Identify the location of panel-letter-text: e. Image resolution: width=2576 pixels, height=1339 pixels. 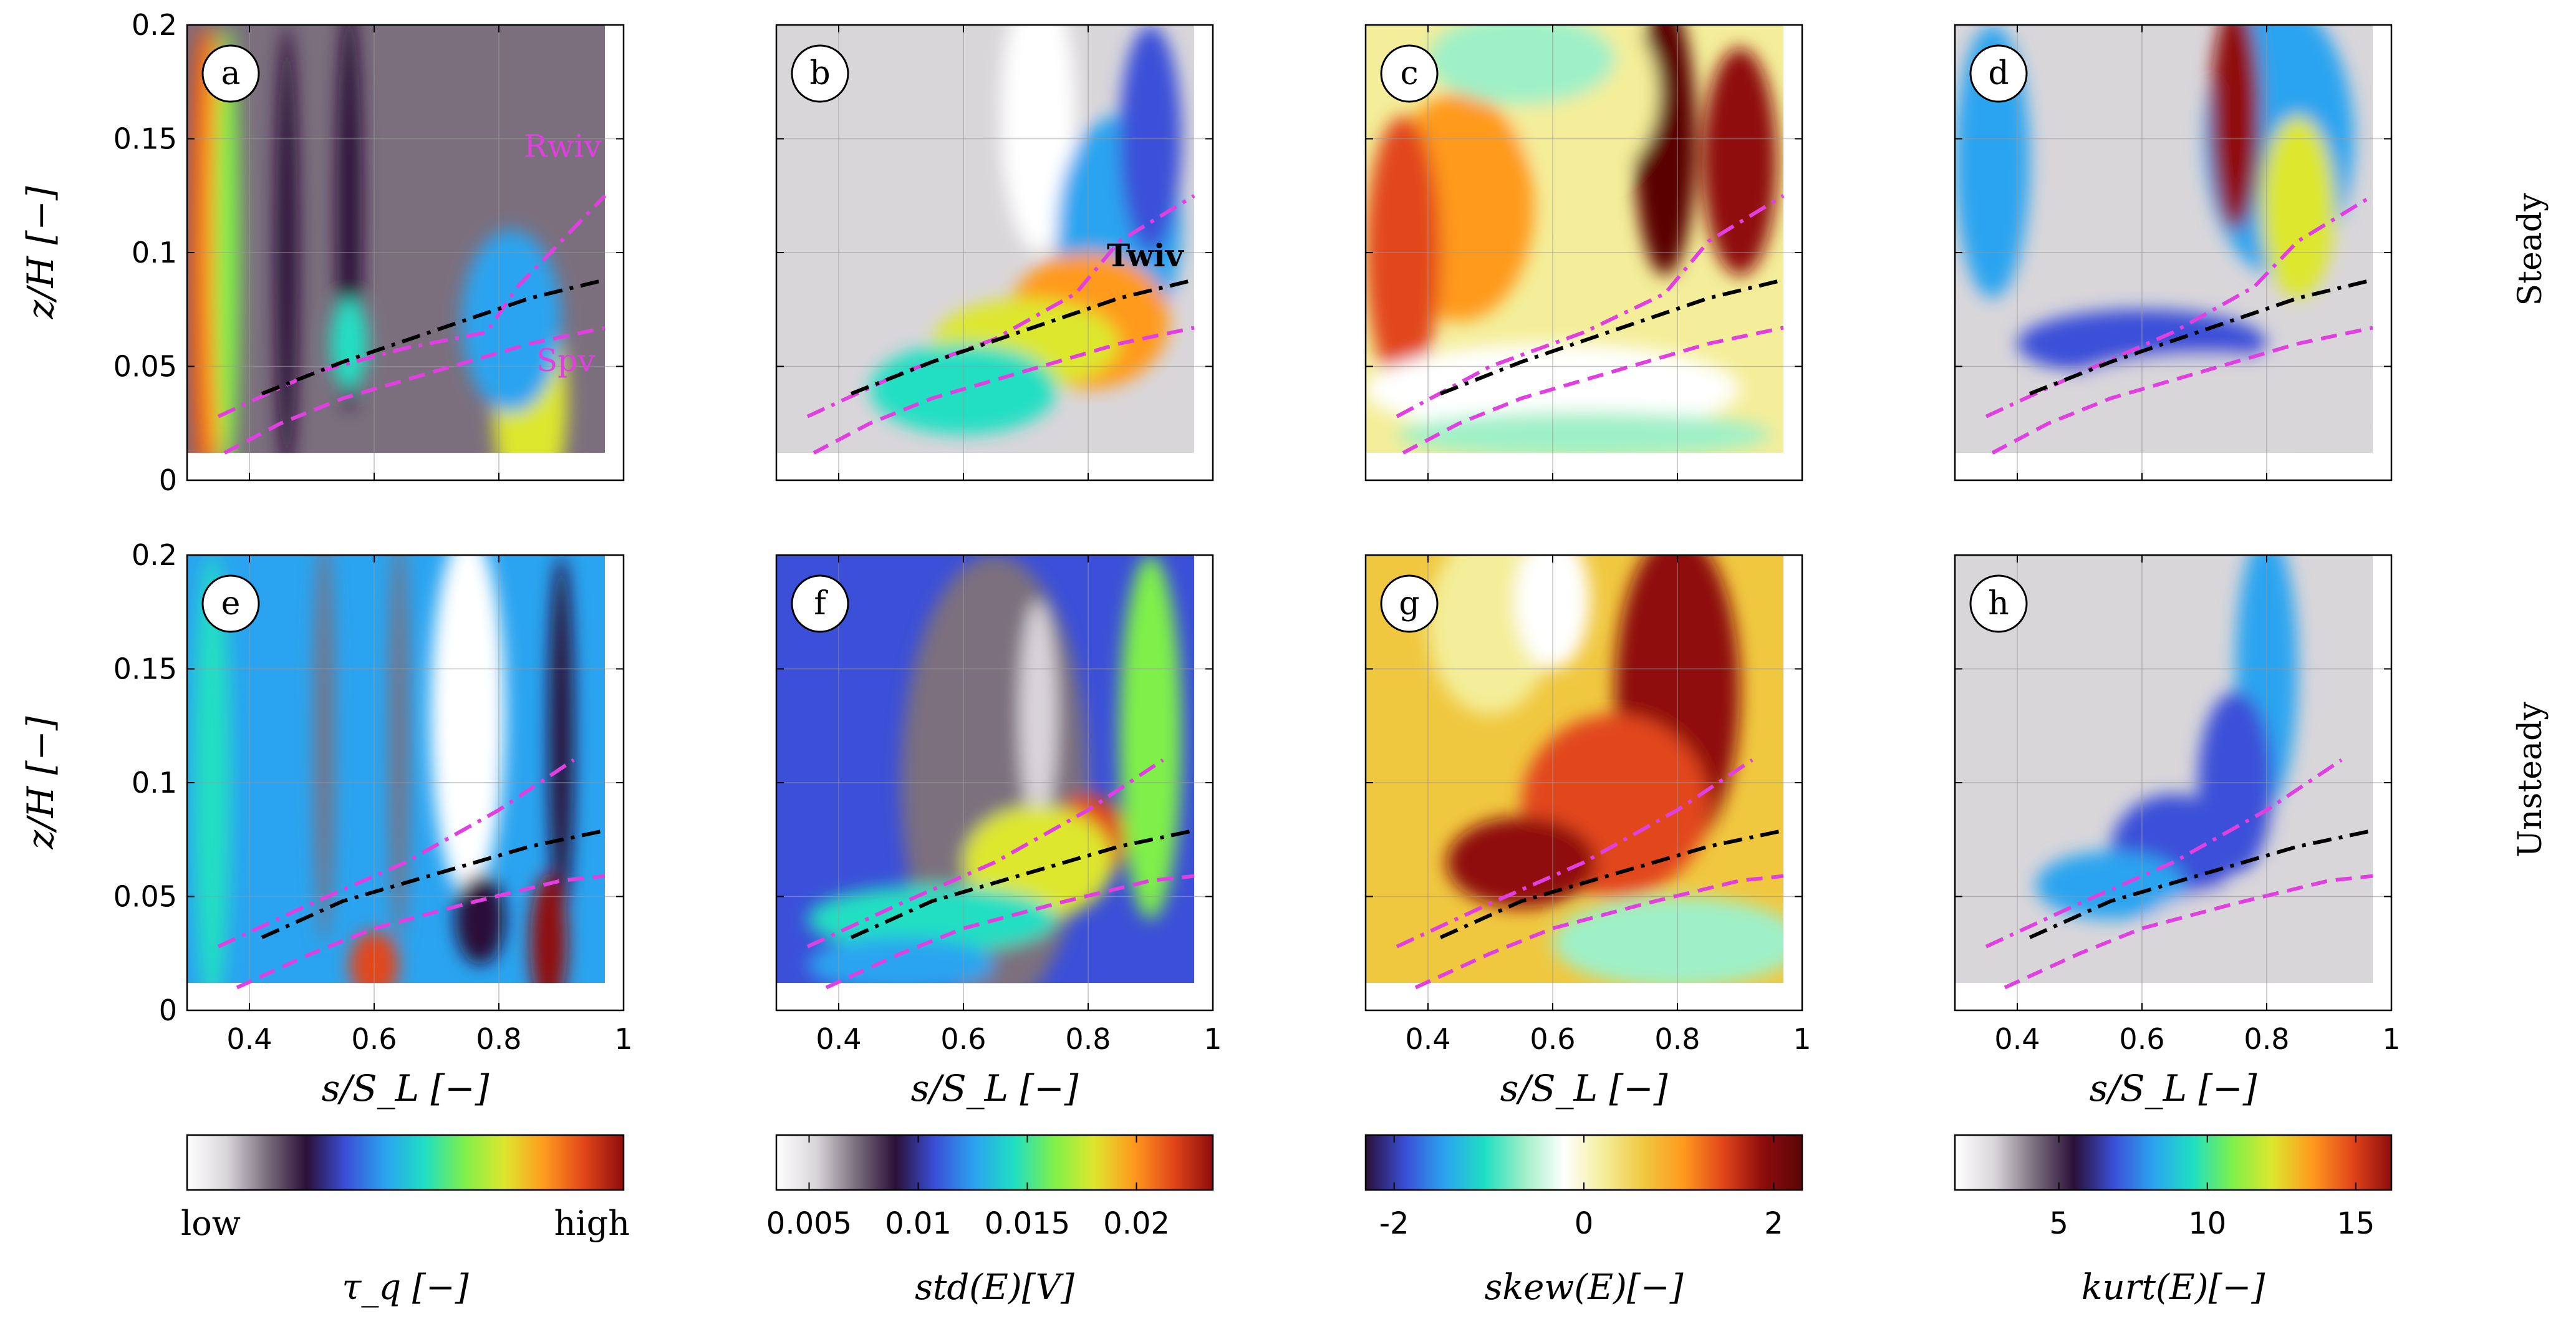
(231, 603).